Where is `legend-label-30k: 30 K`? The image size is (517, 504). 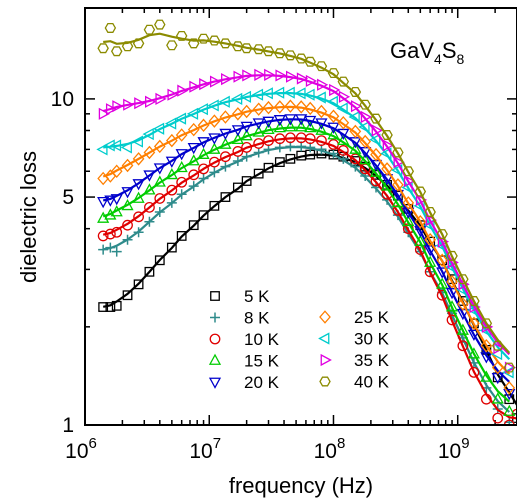 legend-label-30k: 30 K is located at coordinates (372, 339).